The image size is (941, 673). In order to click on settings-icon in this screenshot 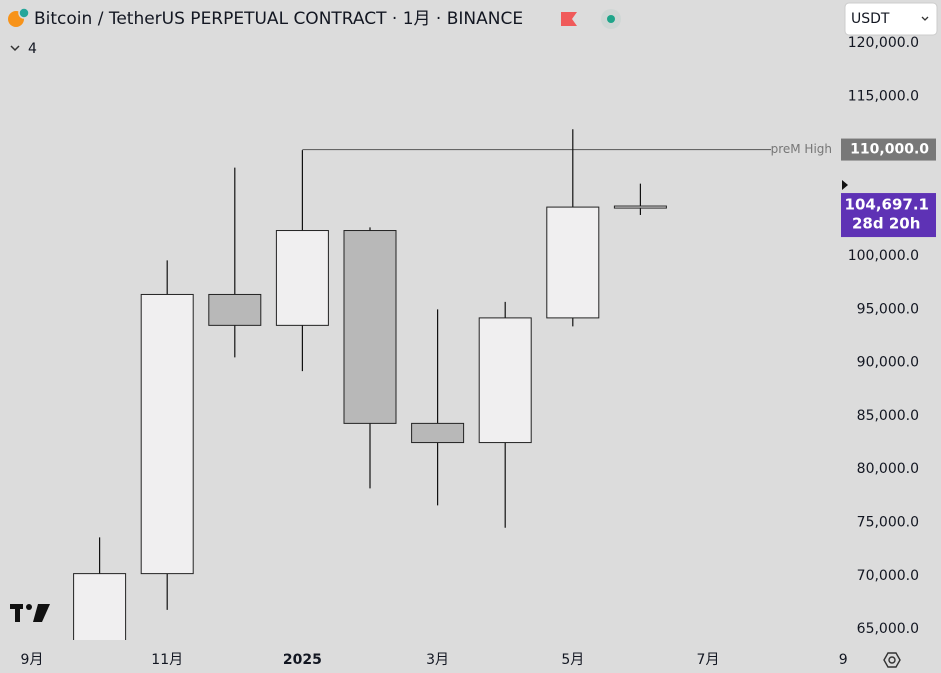, I will do `click(892, 660)`.